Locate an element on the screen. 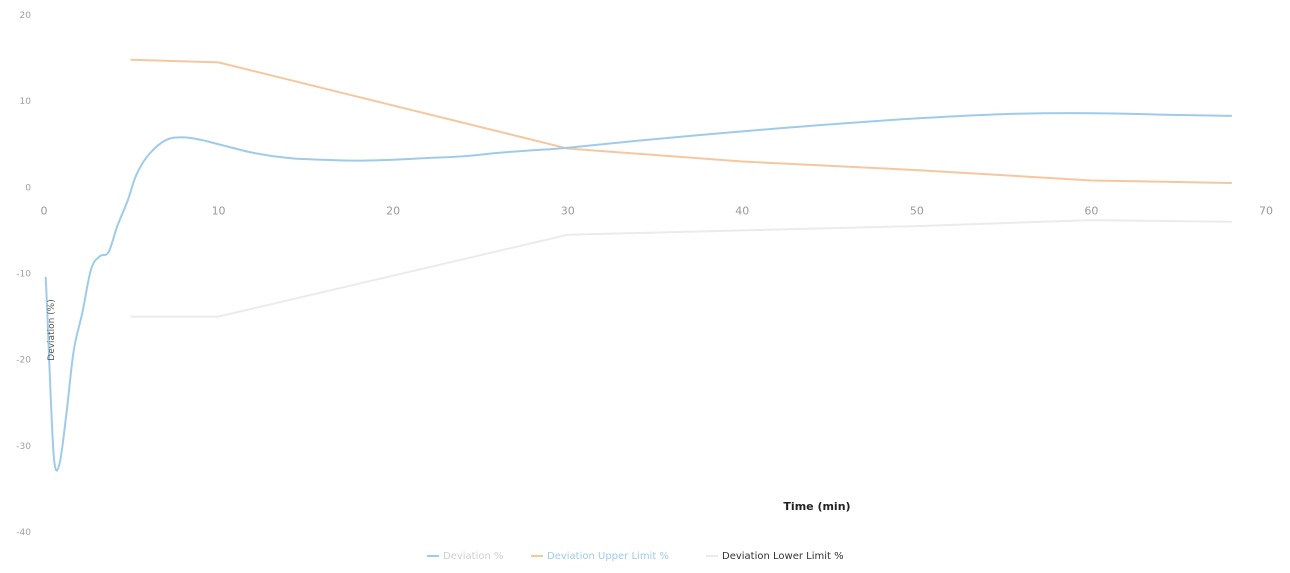 The image size is (1290, 573). x-tick-label: 50 is located at coordinates (917, 210).